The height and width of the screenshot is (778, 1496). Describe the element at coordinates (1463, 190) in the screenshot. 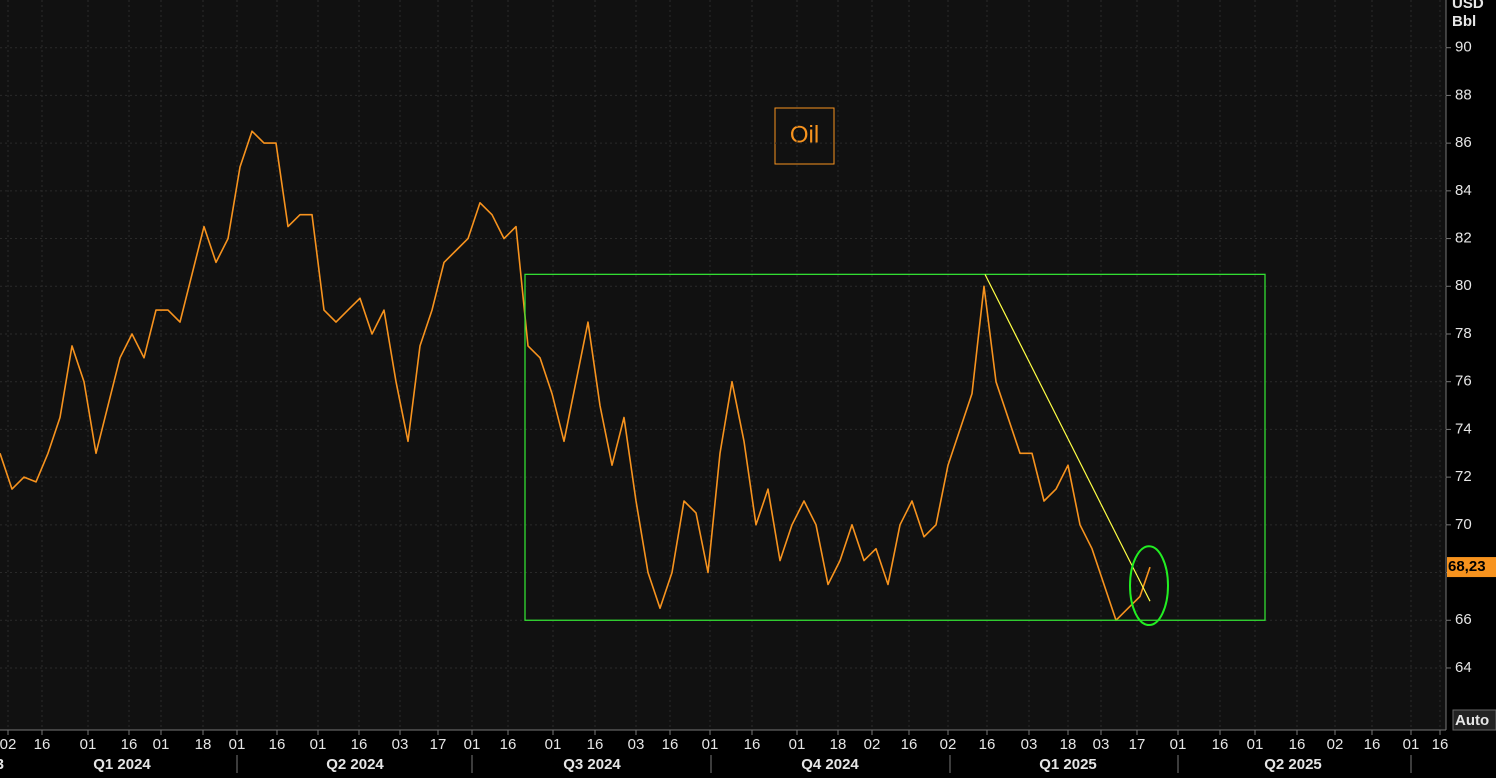

I see `y-tick-label: 84` at that location.